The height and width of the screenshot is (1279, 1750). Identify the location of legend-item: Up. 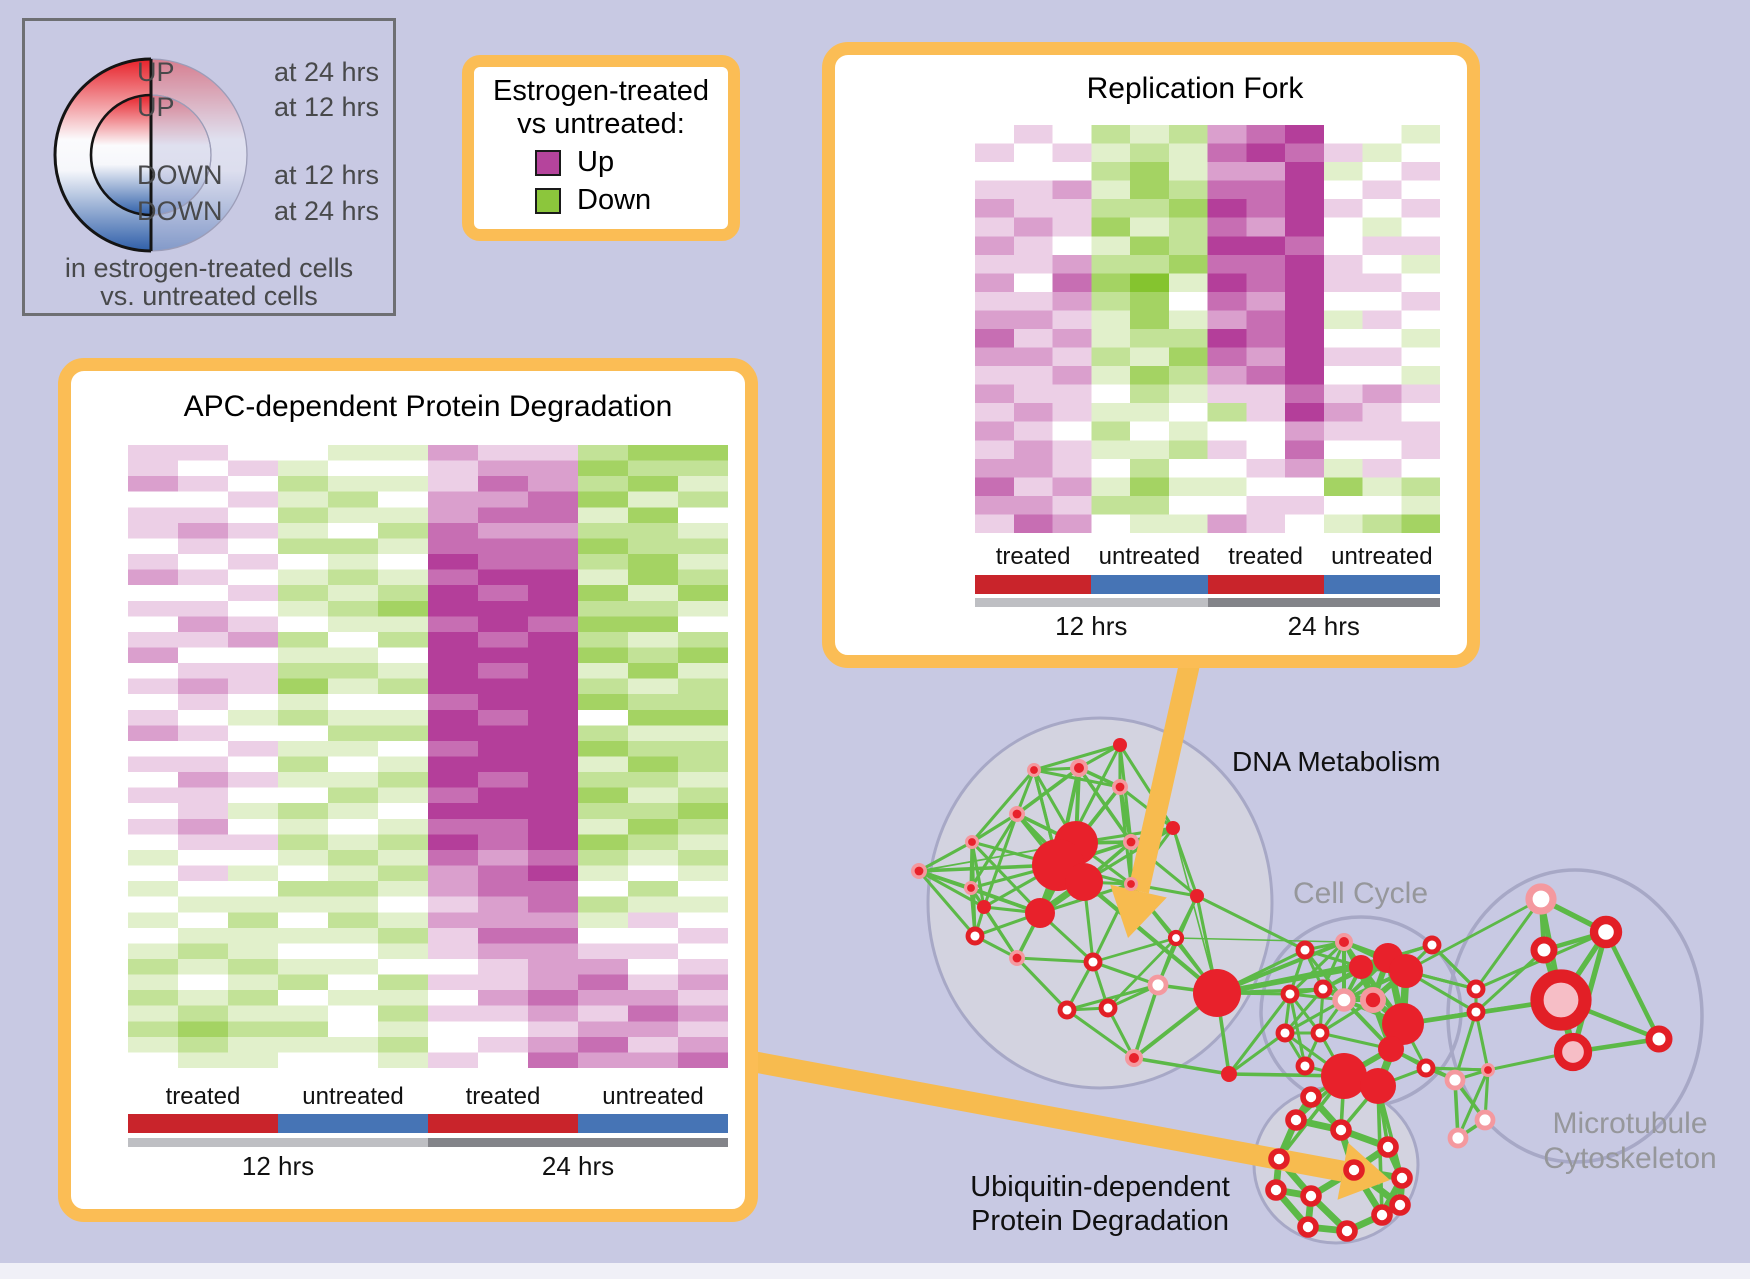
(601, 162).